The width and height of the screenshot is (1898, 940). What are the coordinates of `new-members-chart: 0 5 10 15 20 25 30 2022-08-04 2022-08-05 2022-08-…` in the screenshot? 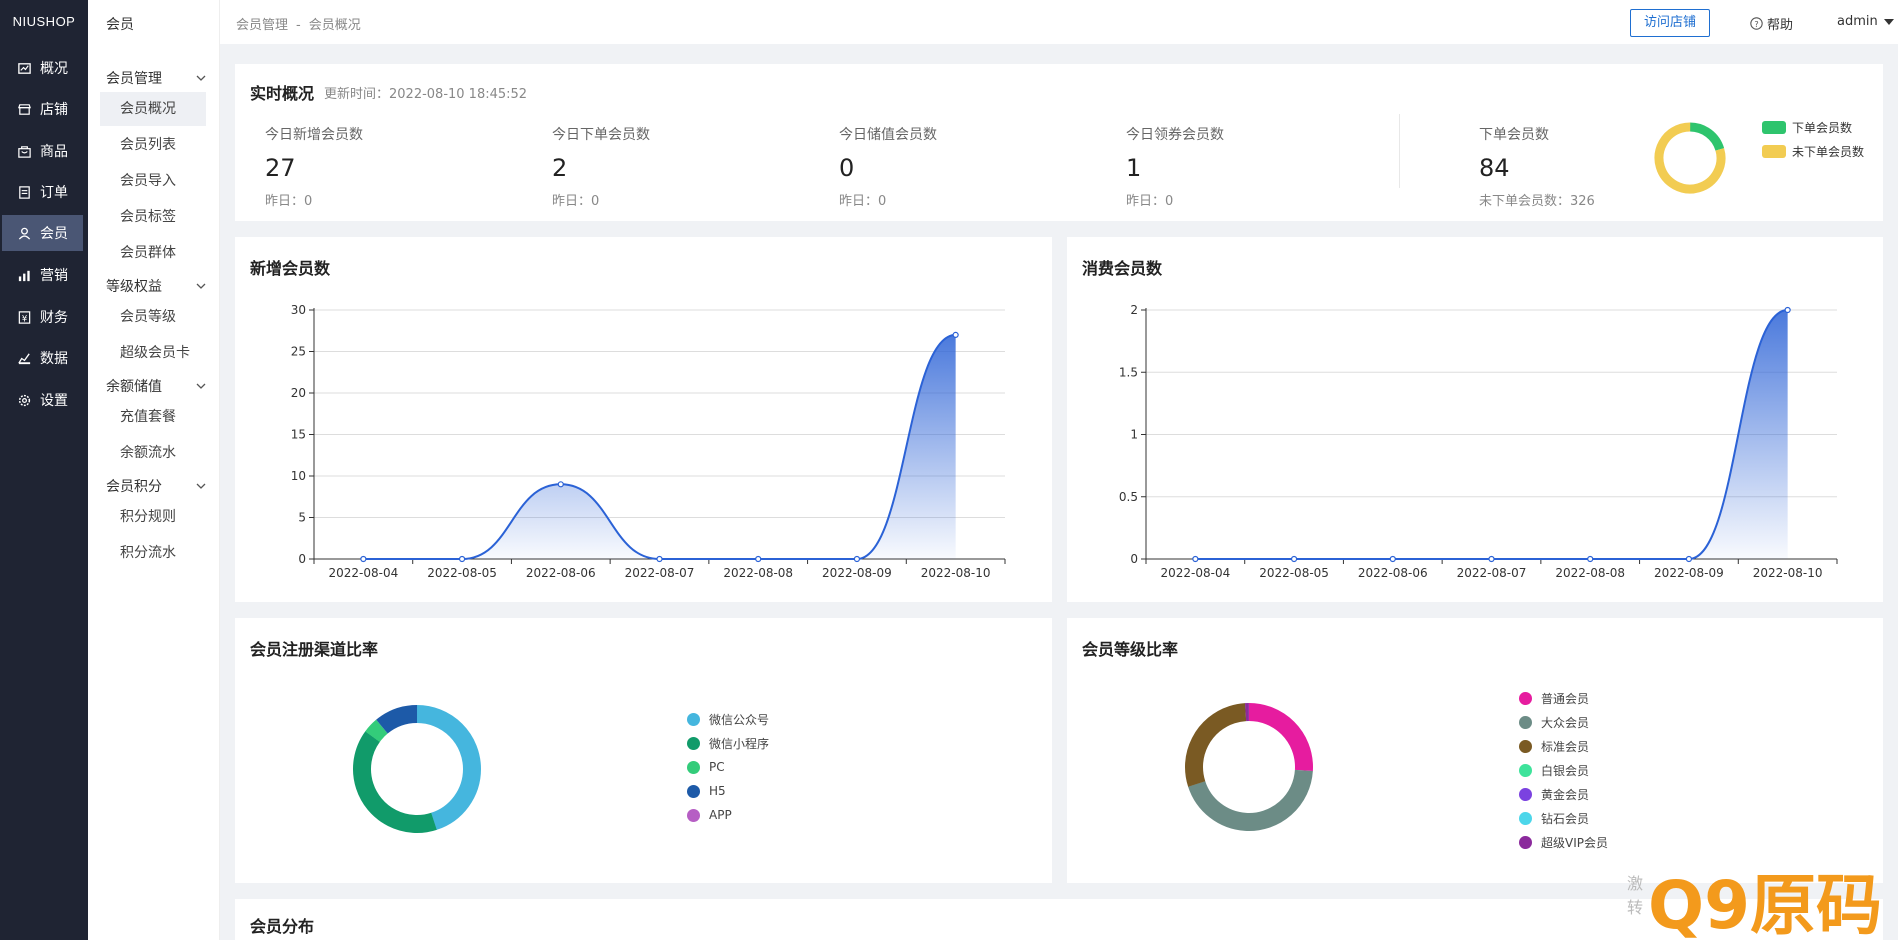 It's located at (648, 441).